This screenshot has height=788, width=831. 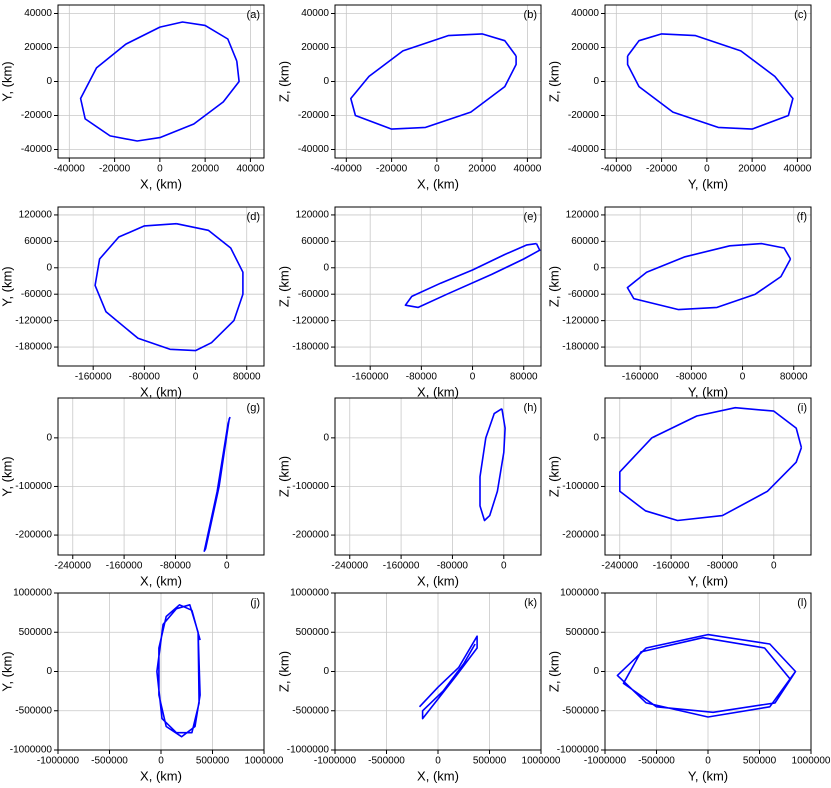 I want to click on panel-label: (d), so click(x=253, y=217).